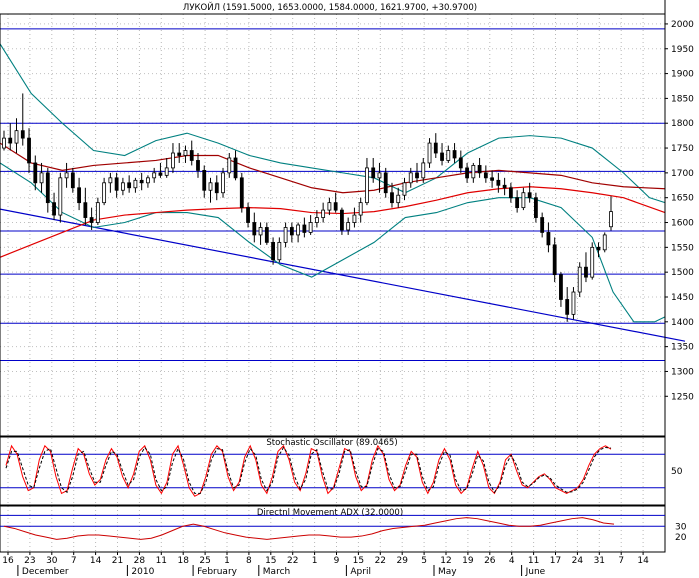 This screenshot has height=578, width=699. Describe the element at coordinates (337, 561) in the screenshot. I see `x-tick-label: 9` at that location.